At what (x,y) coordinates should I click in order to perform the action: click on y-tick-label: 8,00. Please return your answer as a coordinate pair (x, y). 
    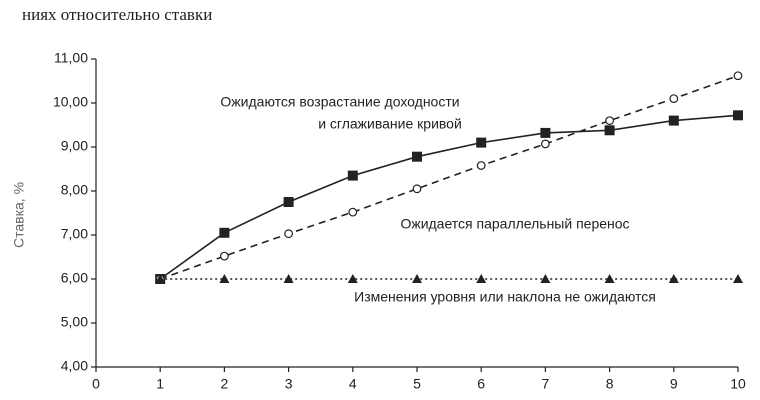
    Looking at the image, I should click on (74, 190).